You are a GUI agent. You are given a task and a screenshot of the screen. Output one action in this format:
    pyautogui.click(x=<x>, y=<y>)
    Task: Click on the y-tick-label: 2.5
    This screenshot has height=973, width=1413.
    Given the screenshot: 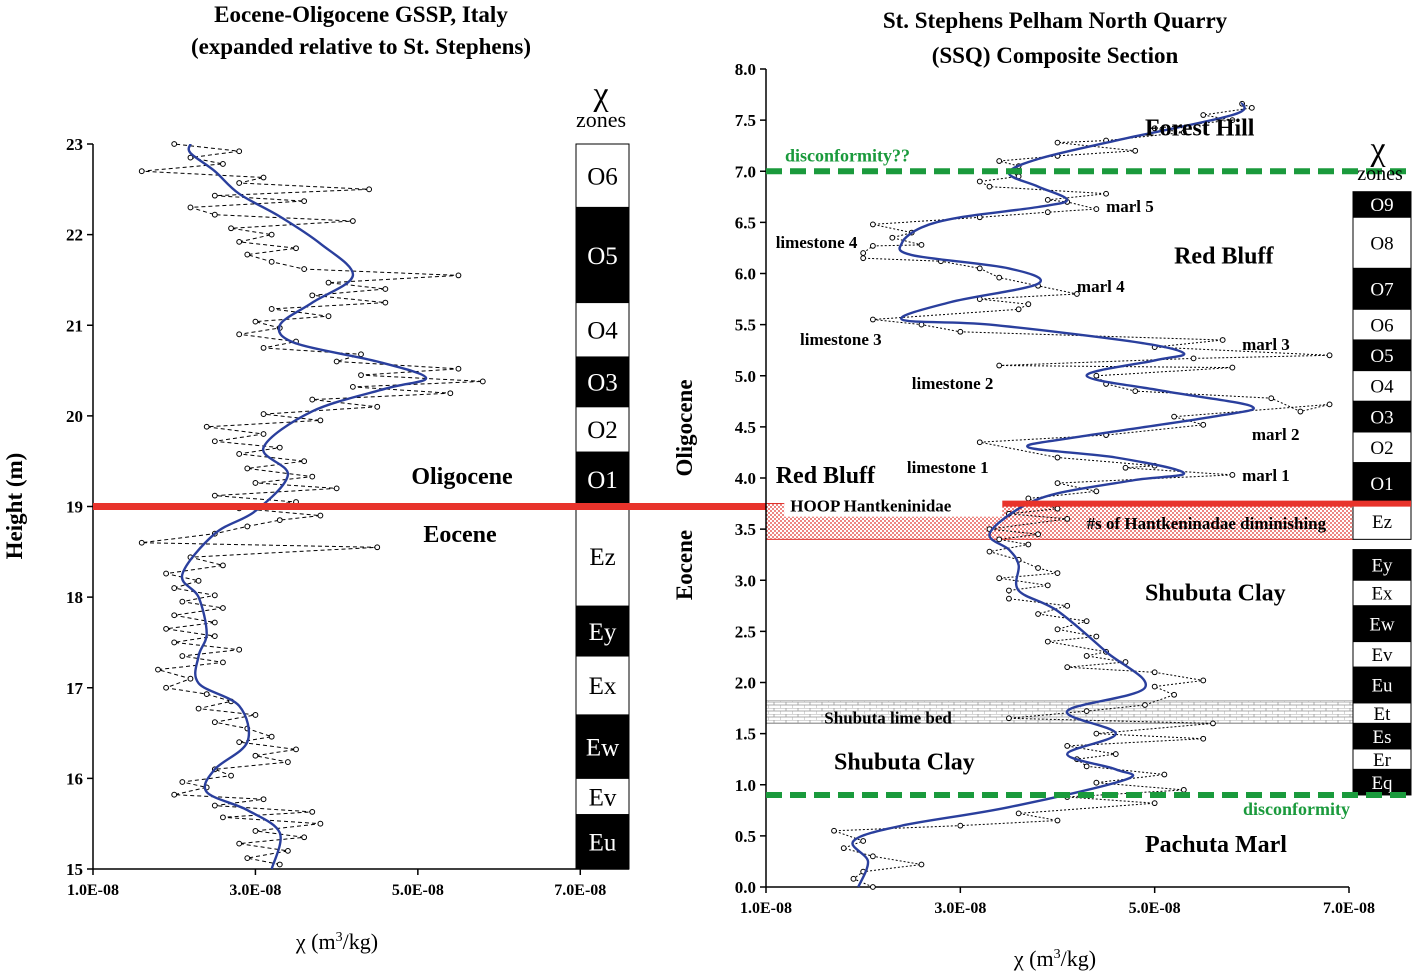 What is the action you would take?
    pyautogui.click(x=745, y=631)
    